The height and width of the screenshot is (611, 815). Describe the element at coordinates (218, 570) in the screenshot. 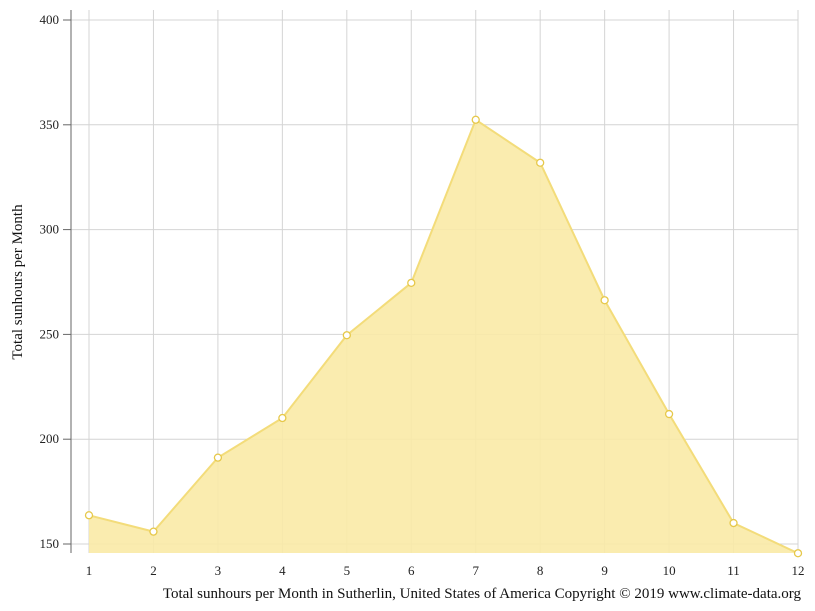

I see `x-tick-label: 3` at that location.